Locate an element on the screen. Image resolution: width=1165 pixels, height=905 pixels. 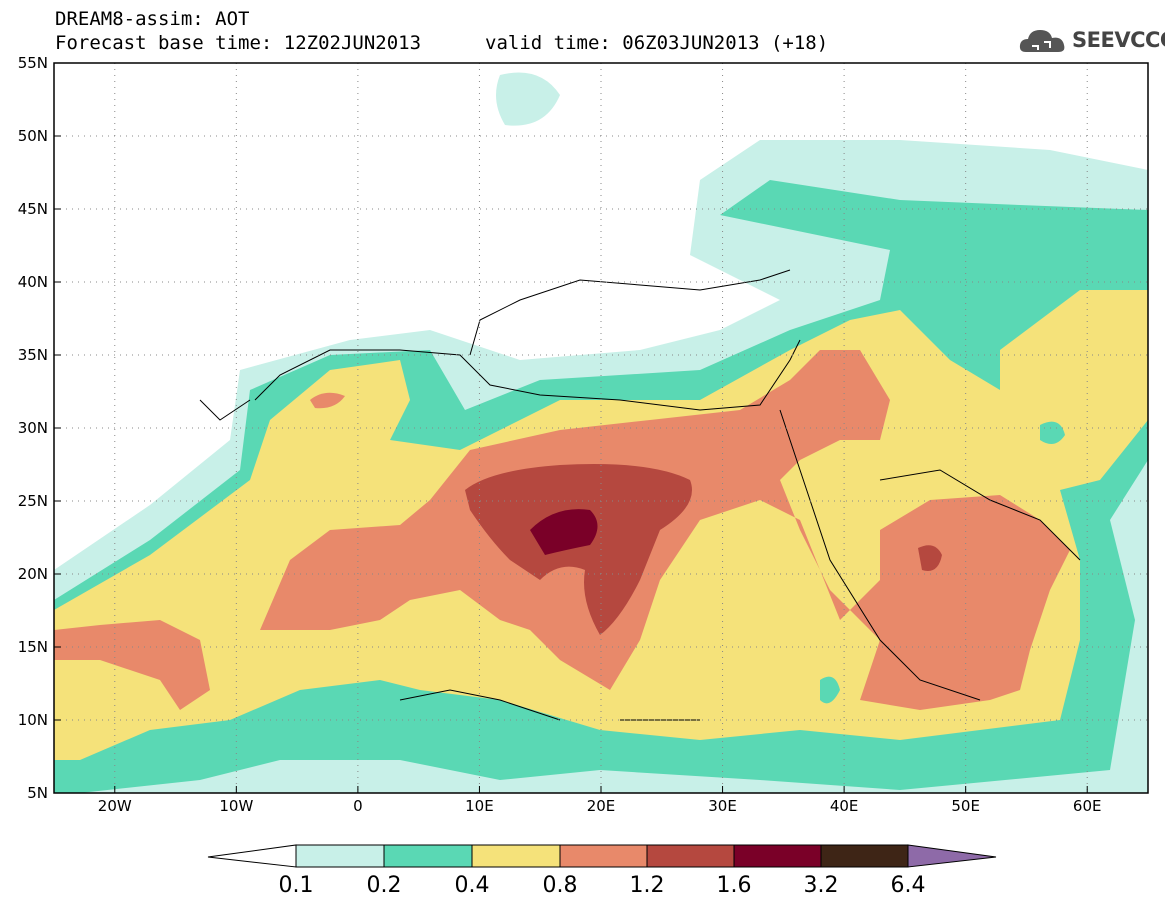
colorbar-arrow-right is located at coordinates (952, 856).